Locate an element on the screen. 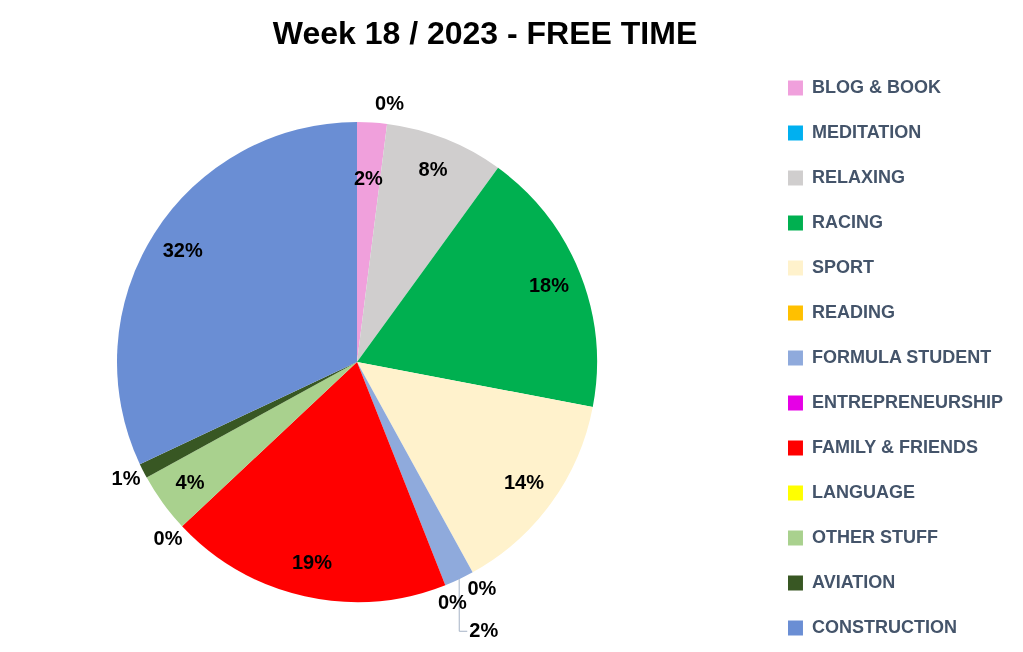 The height and width of the screenshot is (652, 1023). legend-label: SPORT is located at coordinates (842, 266).